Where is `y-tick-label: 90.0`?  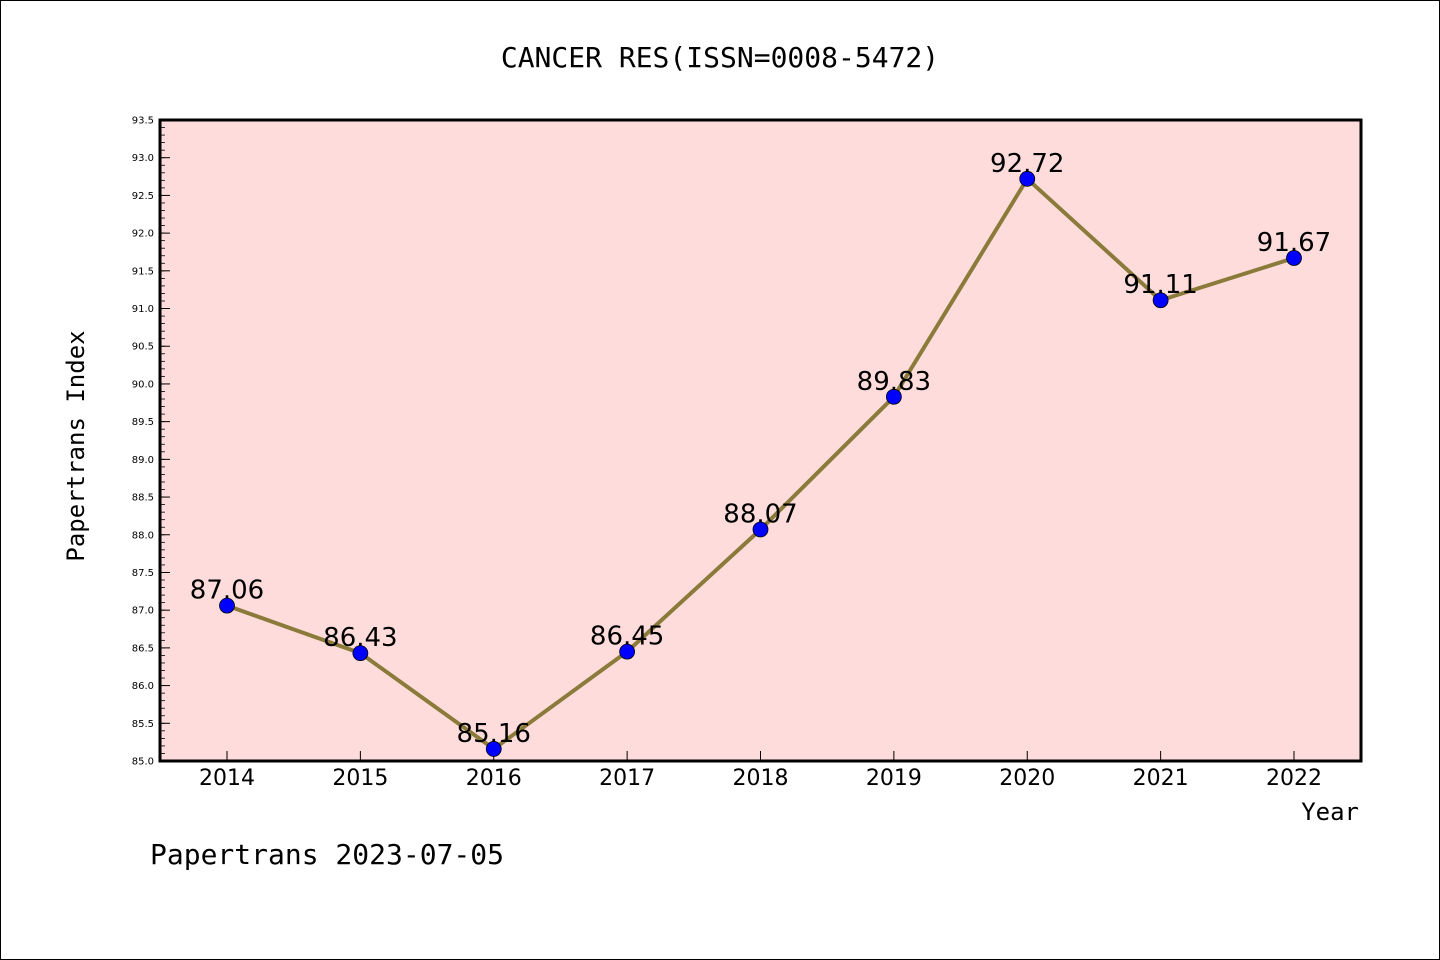 y-tick-label: 90.0 is located at coordinates (143, 384).